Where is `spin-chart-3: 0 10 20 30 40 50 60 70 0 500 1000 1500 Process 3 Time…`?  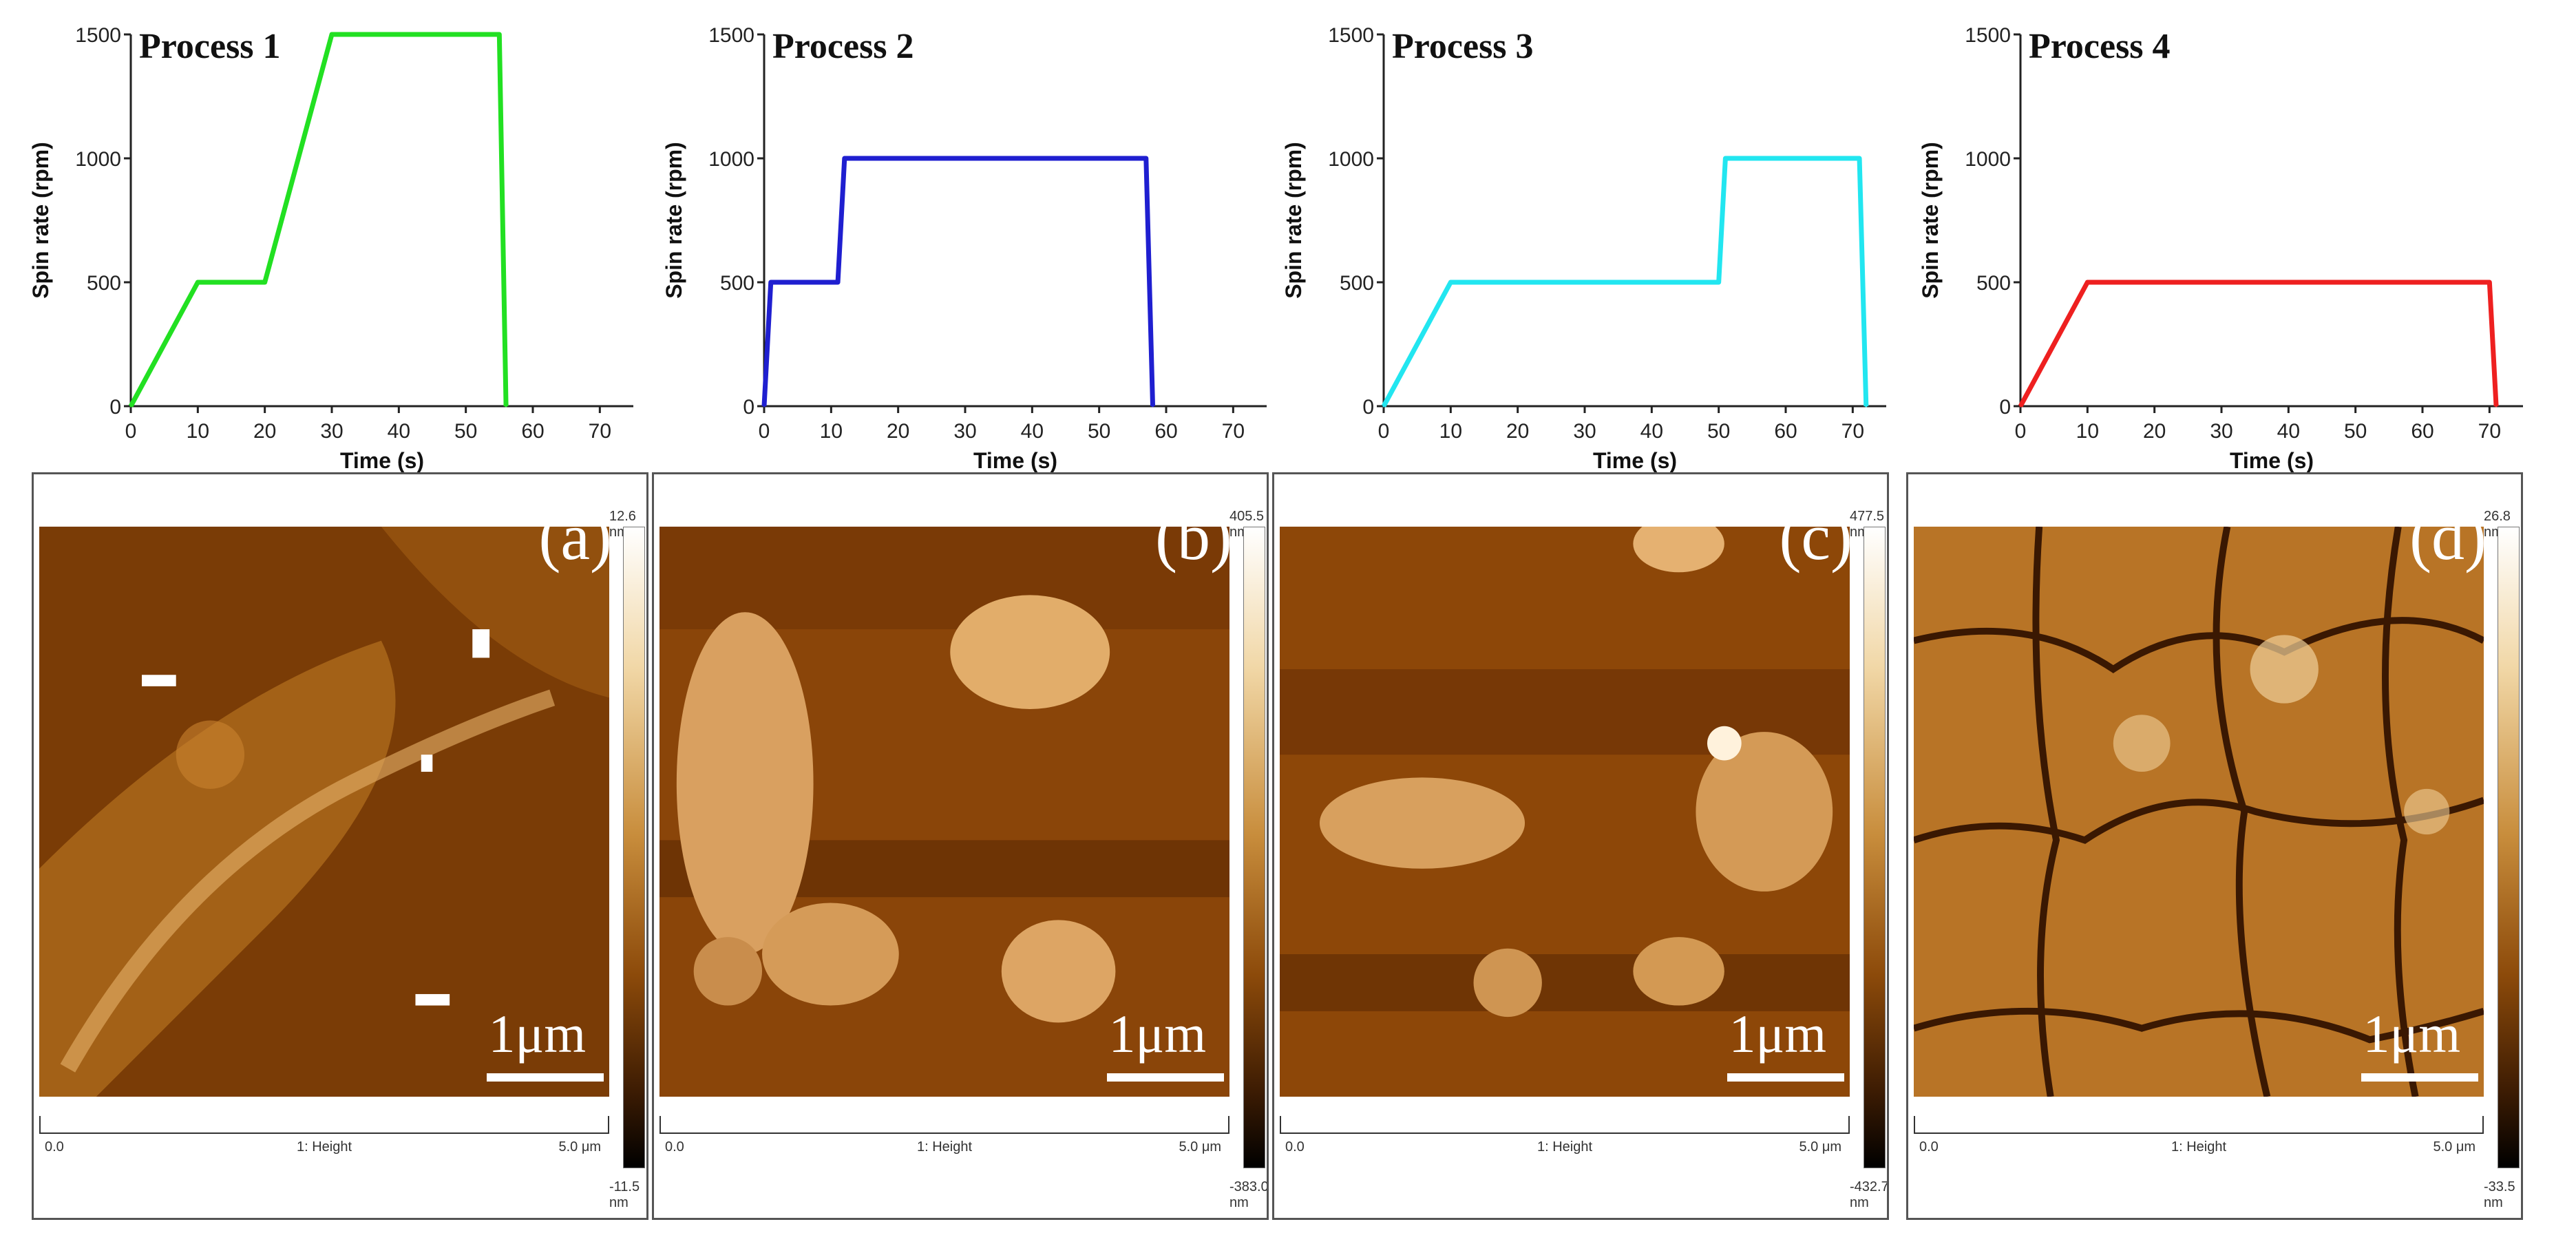 spin-chart-3: 0 10 20 30 40 50 60 70 0 500 1000 1500 Process 3 Time… is located at coordinates (1584, 248).